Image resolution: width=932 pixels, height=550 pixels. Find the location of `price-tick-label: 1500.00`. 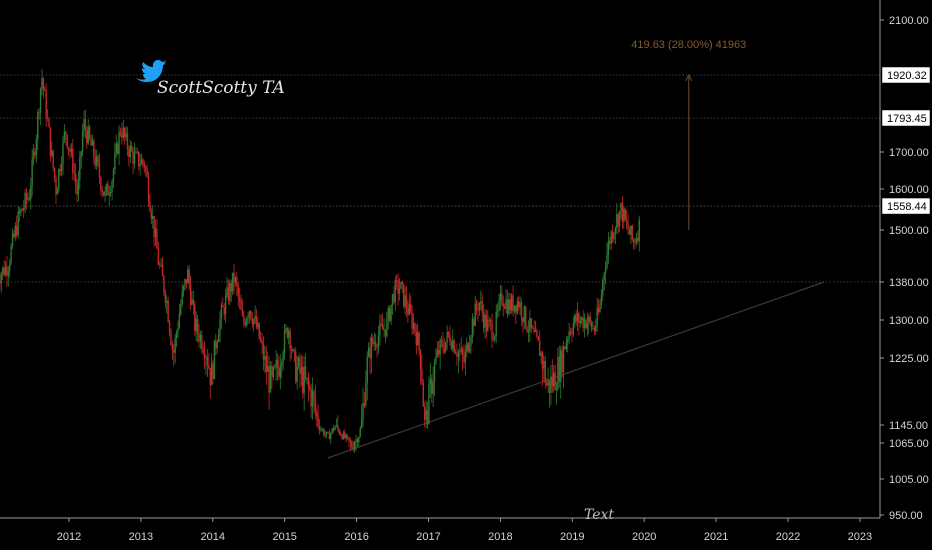

price-tick-label: 1500.00 is located at coordinates (909, 231).